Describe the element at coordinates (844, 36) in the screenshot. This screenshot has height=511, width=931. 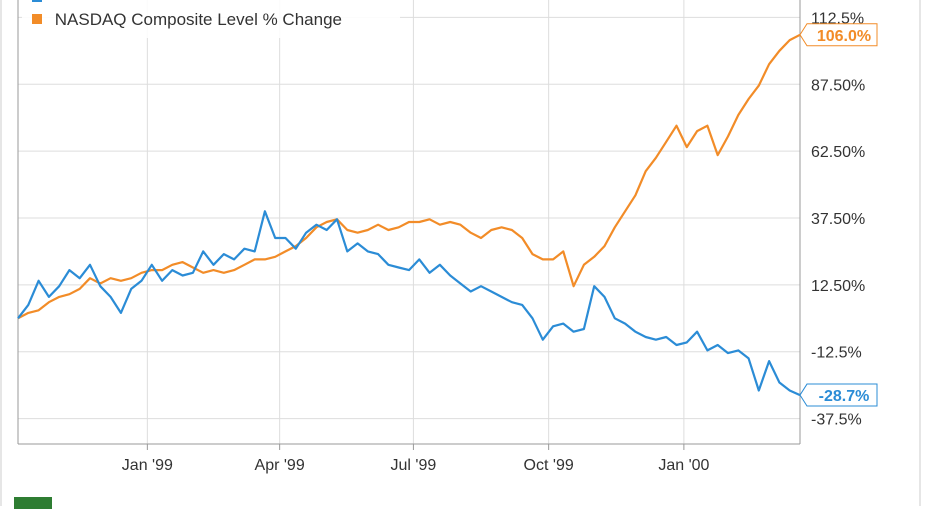
I see `end-value-label: 106.0%` at that location.